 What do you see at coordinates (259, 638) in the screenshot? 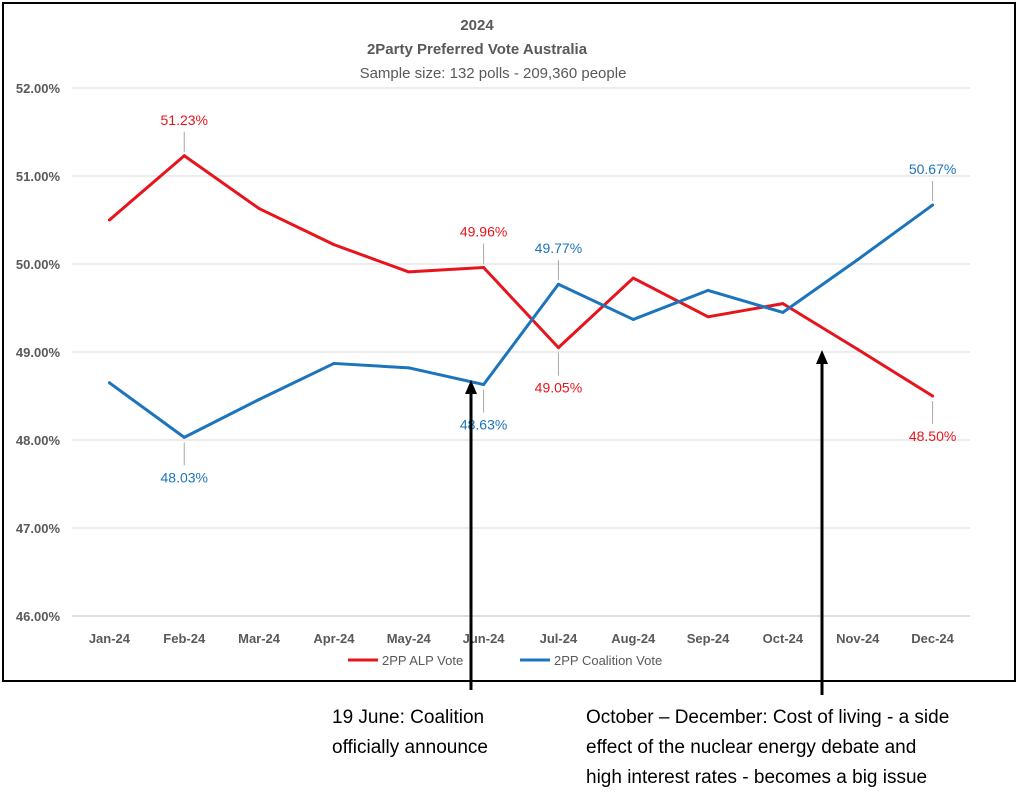
I see `x-tick-label: Mar-24` at bounding box center [259, 638].